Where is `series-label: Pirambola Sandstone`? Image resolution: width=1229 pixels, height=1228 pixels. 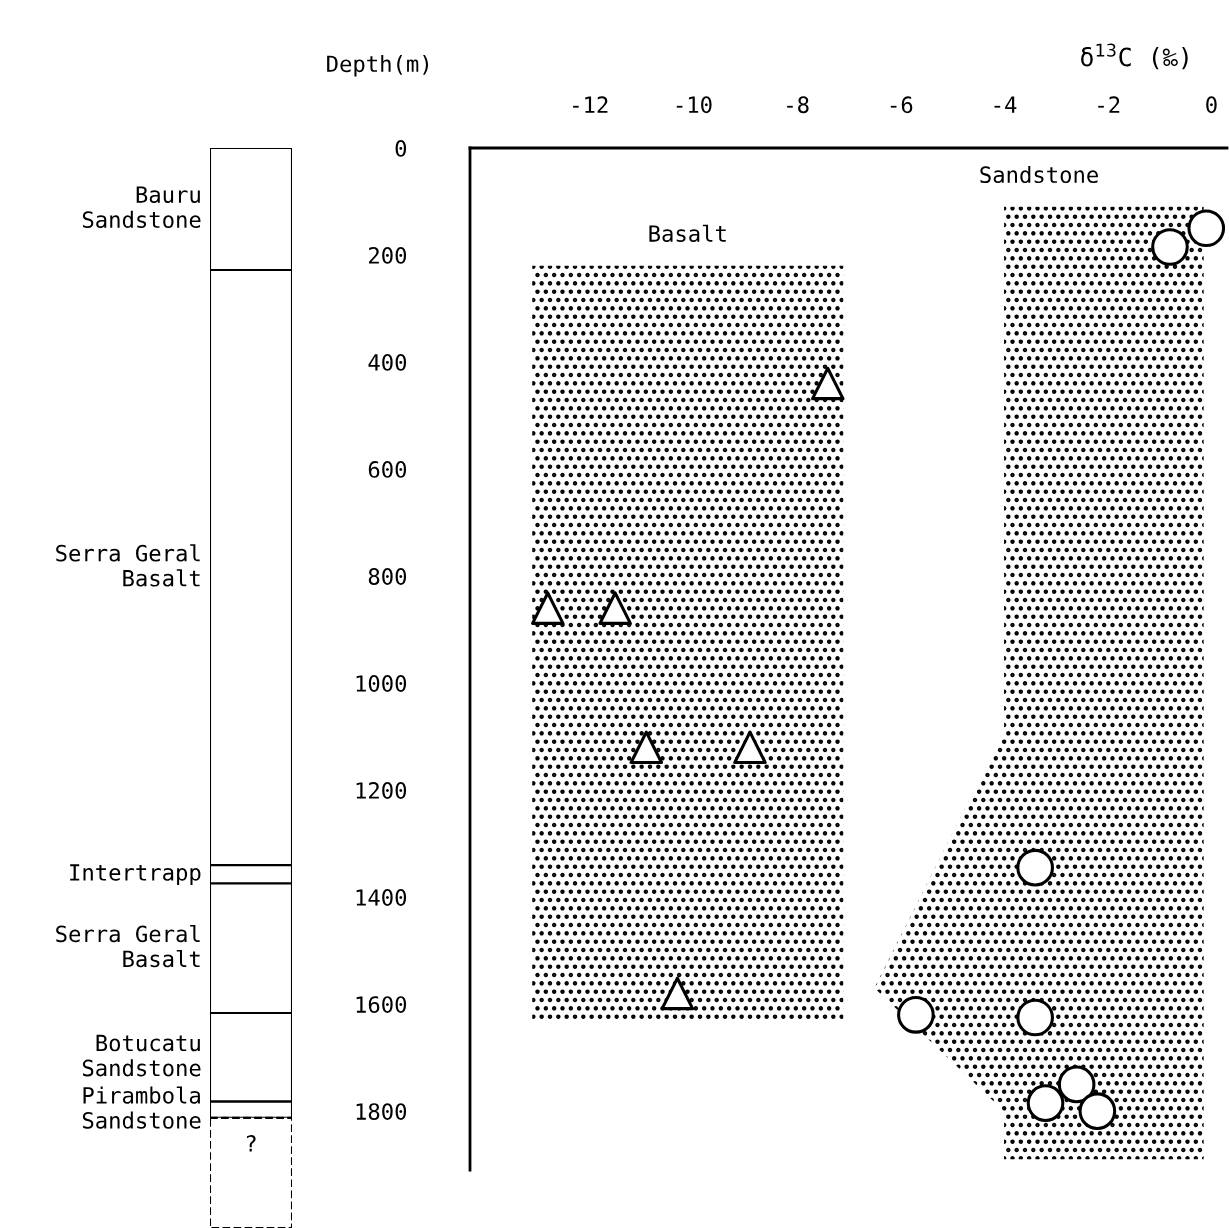
series-label: Pirambola Sandstone is located at coordinates (141, 1107).